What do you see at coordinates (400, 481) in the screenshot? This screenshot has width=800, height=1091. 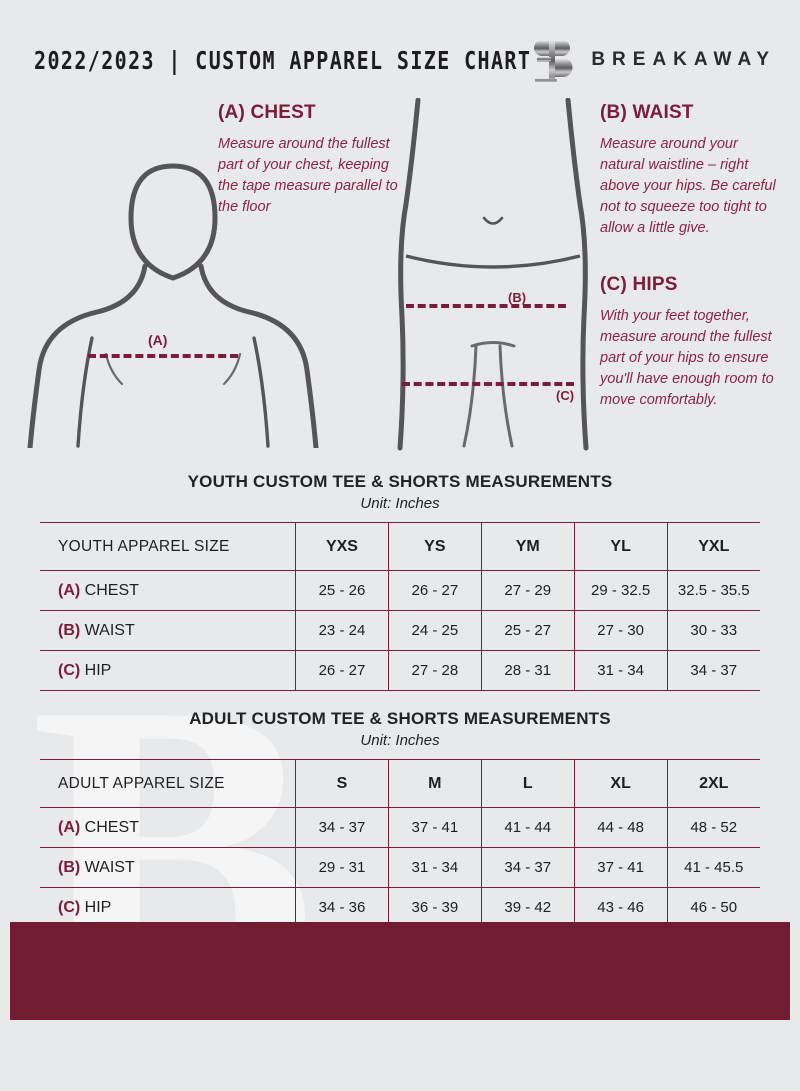 I see `youth-table-title: YOUTH CUSTOM TEE & SHORTS MEASUREMENTS` at bounding box center [400, 481].